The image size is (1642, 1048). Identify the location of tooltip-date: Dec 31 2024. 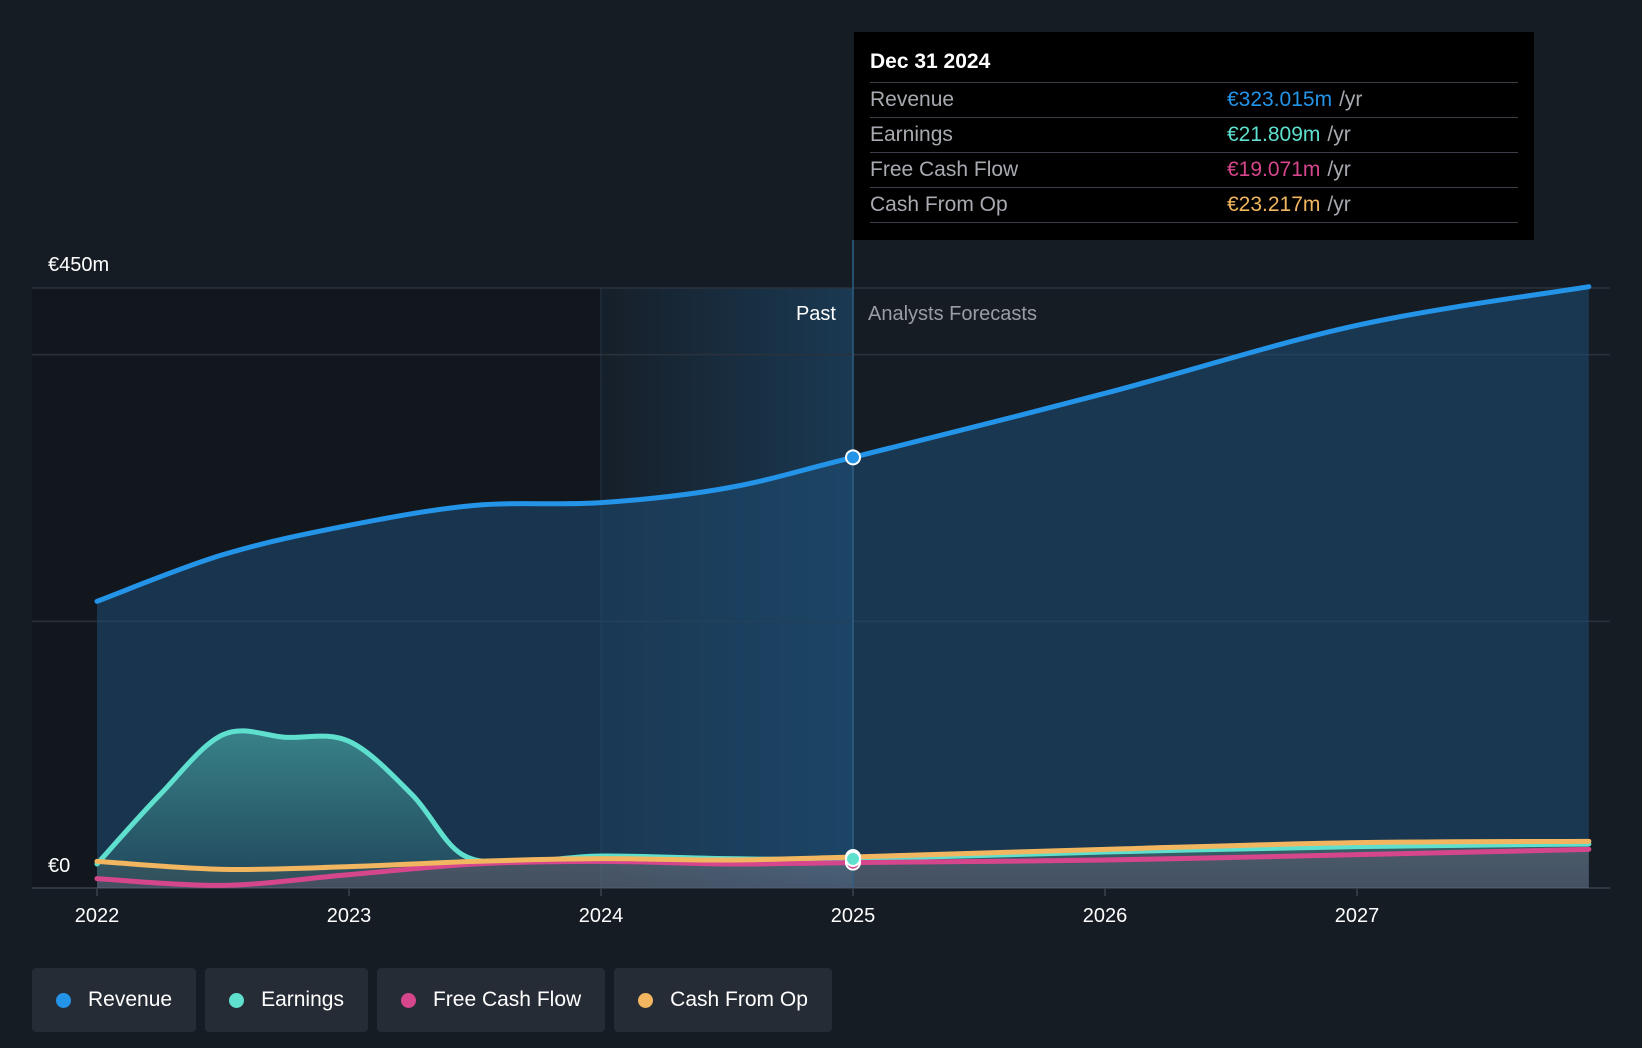
(1194, 64).